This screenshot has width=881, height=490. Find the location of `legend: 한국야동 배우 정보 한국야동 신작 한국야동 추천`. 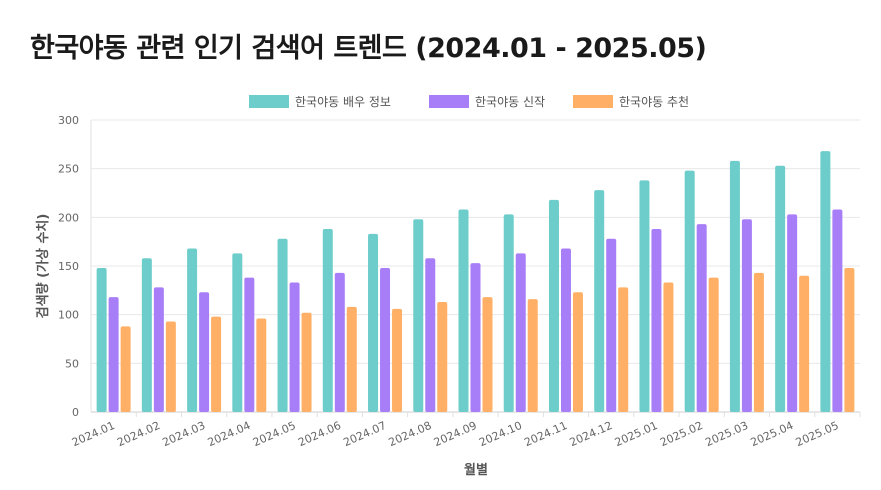

legend: 한국야동 배우 정보 한국야동 신작 한국야동 추천 is located at coordinates (469, 101).